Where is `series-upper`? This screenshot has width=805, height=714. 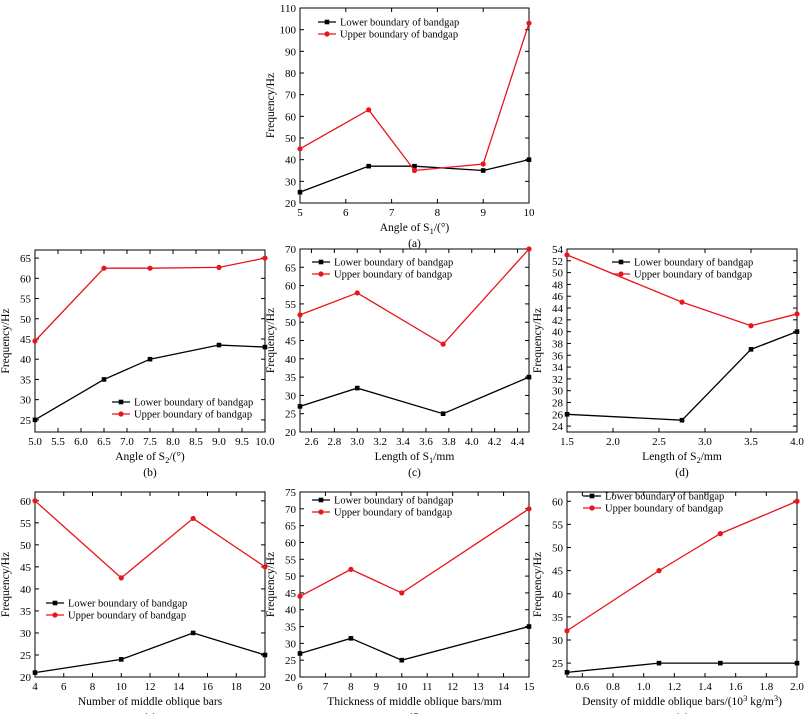 series-upper is located at coordinates (682, 290).